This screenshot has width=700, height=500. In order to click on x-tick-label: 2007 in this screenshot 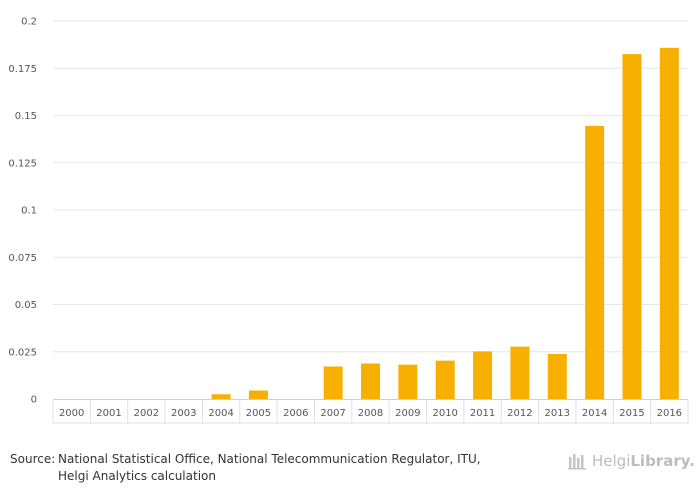, I will do `click(332, 413)`.